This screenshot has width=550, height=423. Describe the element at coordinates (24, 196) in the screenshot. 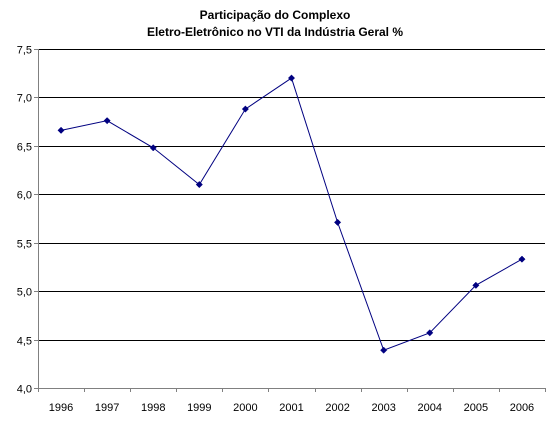

I see `y-tick-label: 6,0` at that location.